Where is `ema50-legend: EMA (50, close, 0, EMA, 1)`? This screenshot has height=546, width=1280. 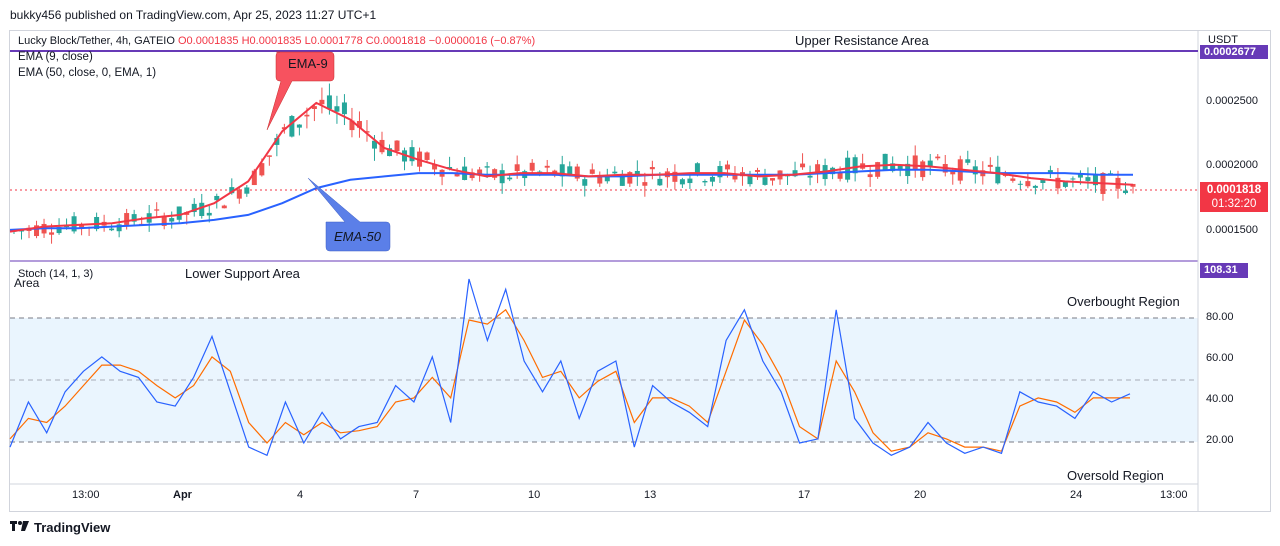
ema50-legend: EMA (50, close, 0, EMA, 1) is located at coordinates (87, 73).